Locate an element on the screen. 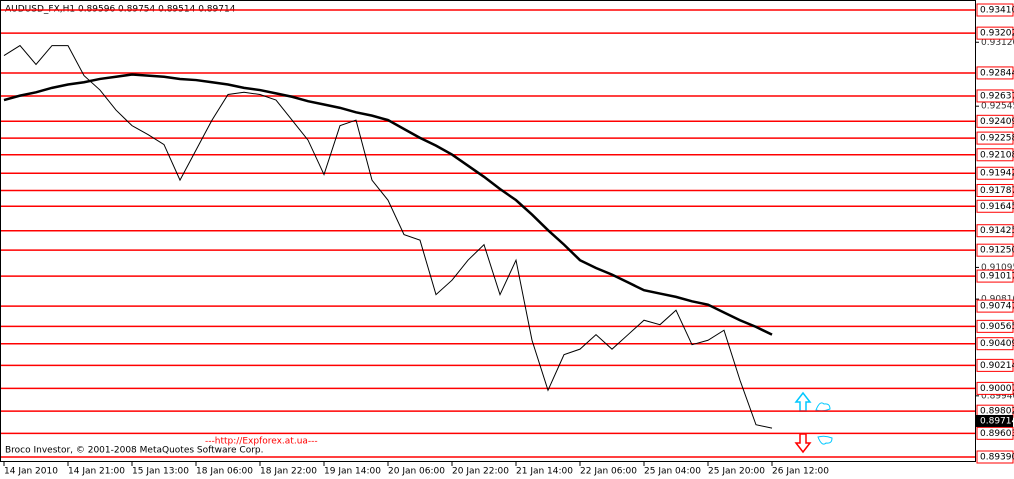 The height and width of the screenshot is (479, 1014). up-arrow-icon is located at coordinates (812, 401).